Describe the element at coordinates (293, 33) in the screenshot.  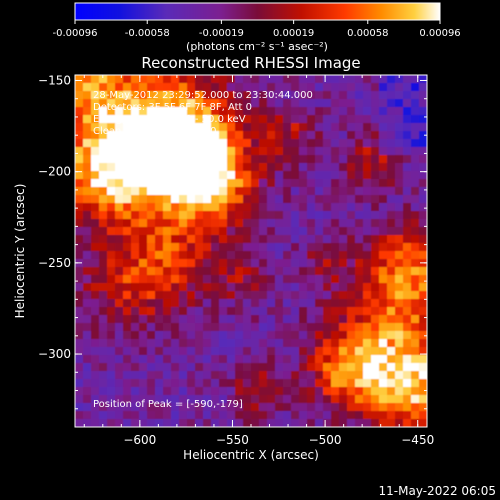
I see `colorbar-tick-label: 0.00019` at that location.